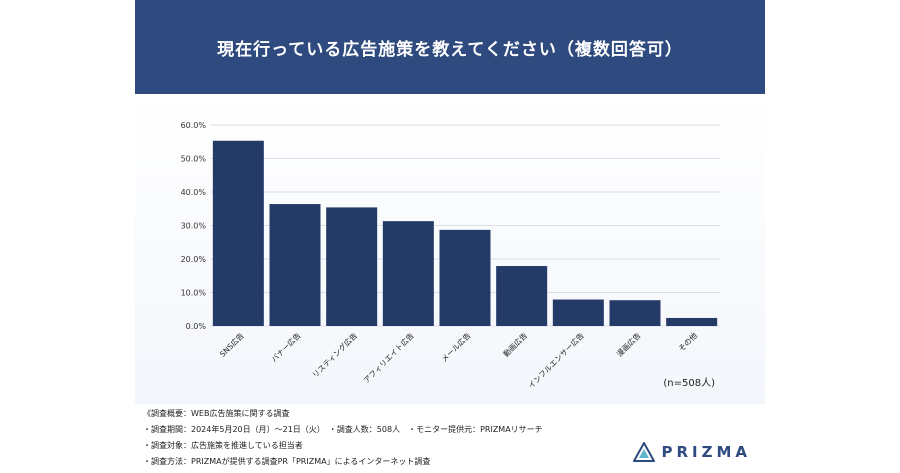  Describe the element at coordinates (515, 344) in the screenshot. I see `category-label: 動画広告` at that location.